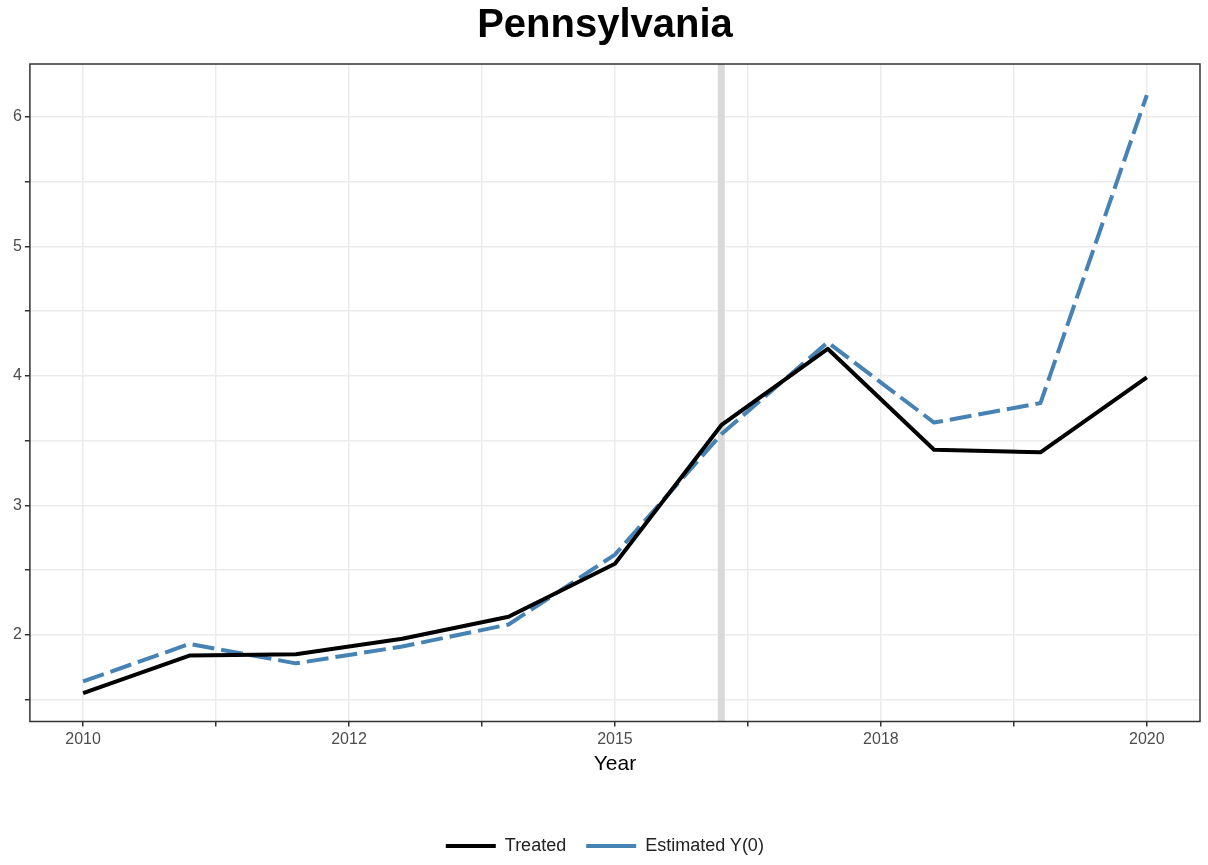  I want to click on x-tick-label: 2018, so click(881, 738).